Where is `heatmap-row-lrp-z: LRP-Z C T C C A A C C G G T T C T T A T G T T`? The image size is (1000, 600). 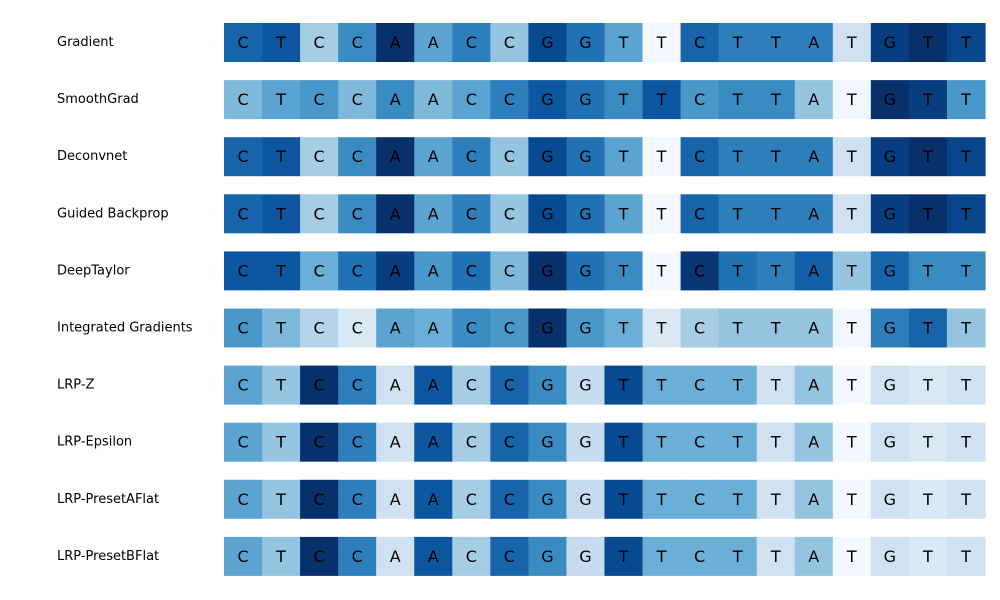 heatmap-row-lrp-z: LRP-Z C T C C A A C C G G T T C T T A T G T T is located at coordinates (521, 385).